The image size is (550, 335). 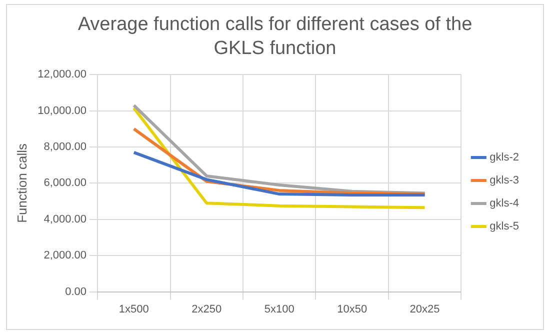 What do you see at coordinates (279, 309) in the screenshot?
I see `x-tick-label: 5x100` at bounding box center [279, 309].